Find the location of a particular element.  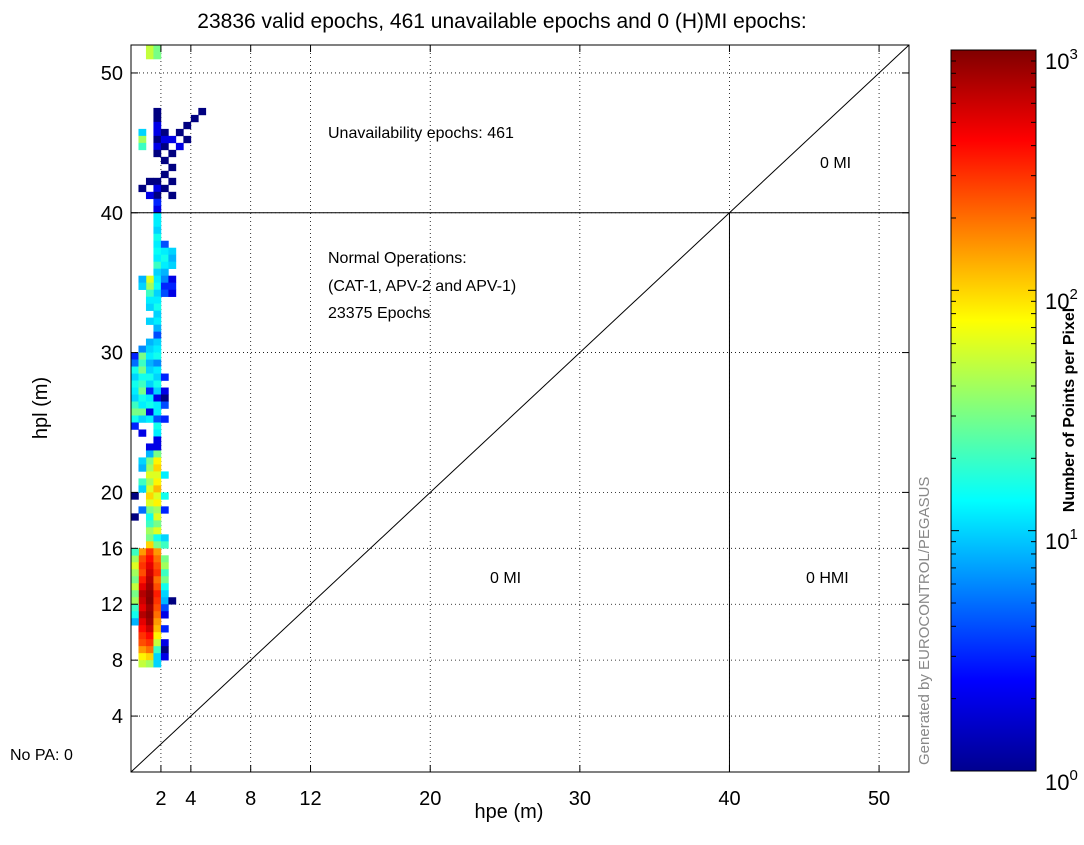

colorbar-gradient is located at coordinates (993, 410).